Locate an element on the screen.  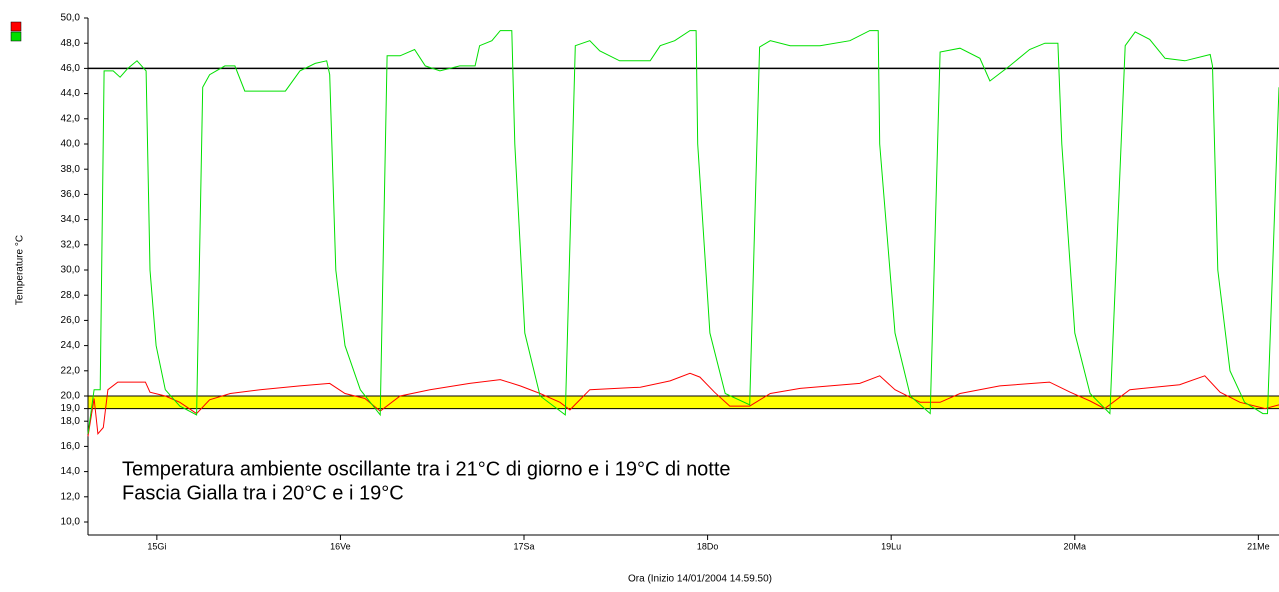
annotation: Fascia Gialla tra i 20°C e i 19°C is located at coordinates (263, 493).